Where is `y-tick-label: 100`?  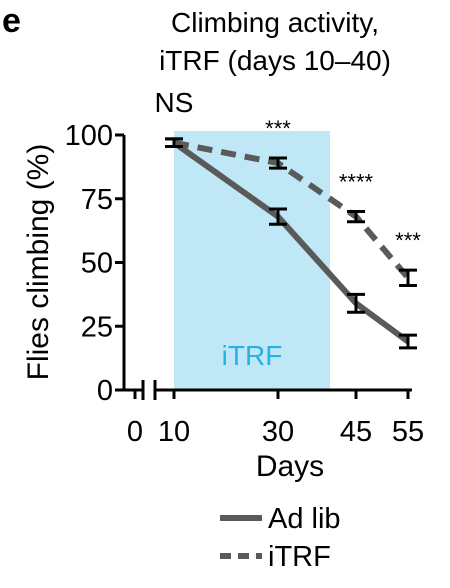
y-tick-label: 100 is located at coordinates (89, 136).